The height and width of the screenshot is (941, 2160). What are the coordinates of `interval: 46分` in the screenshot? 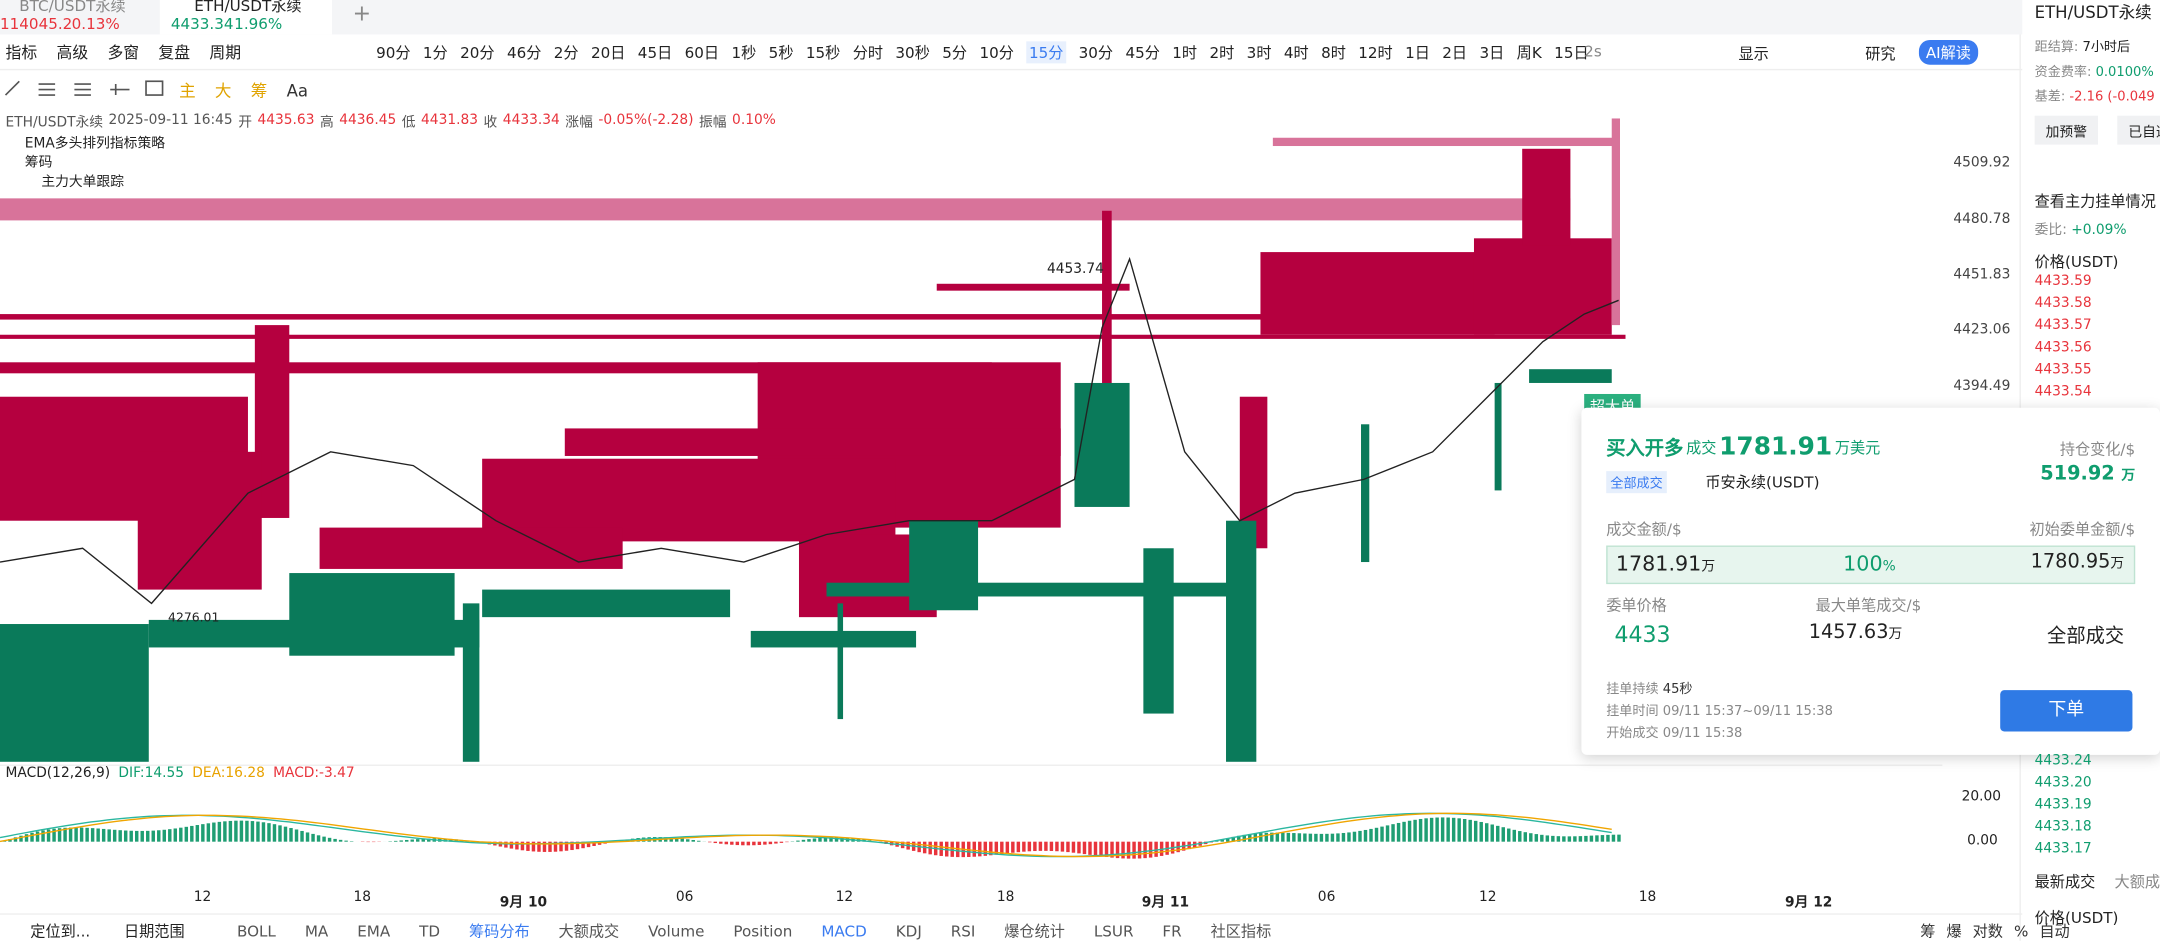 It's located at (524, 53).